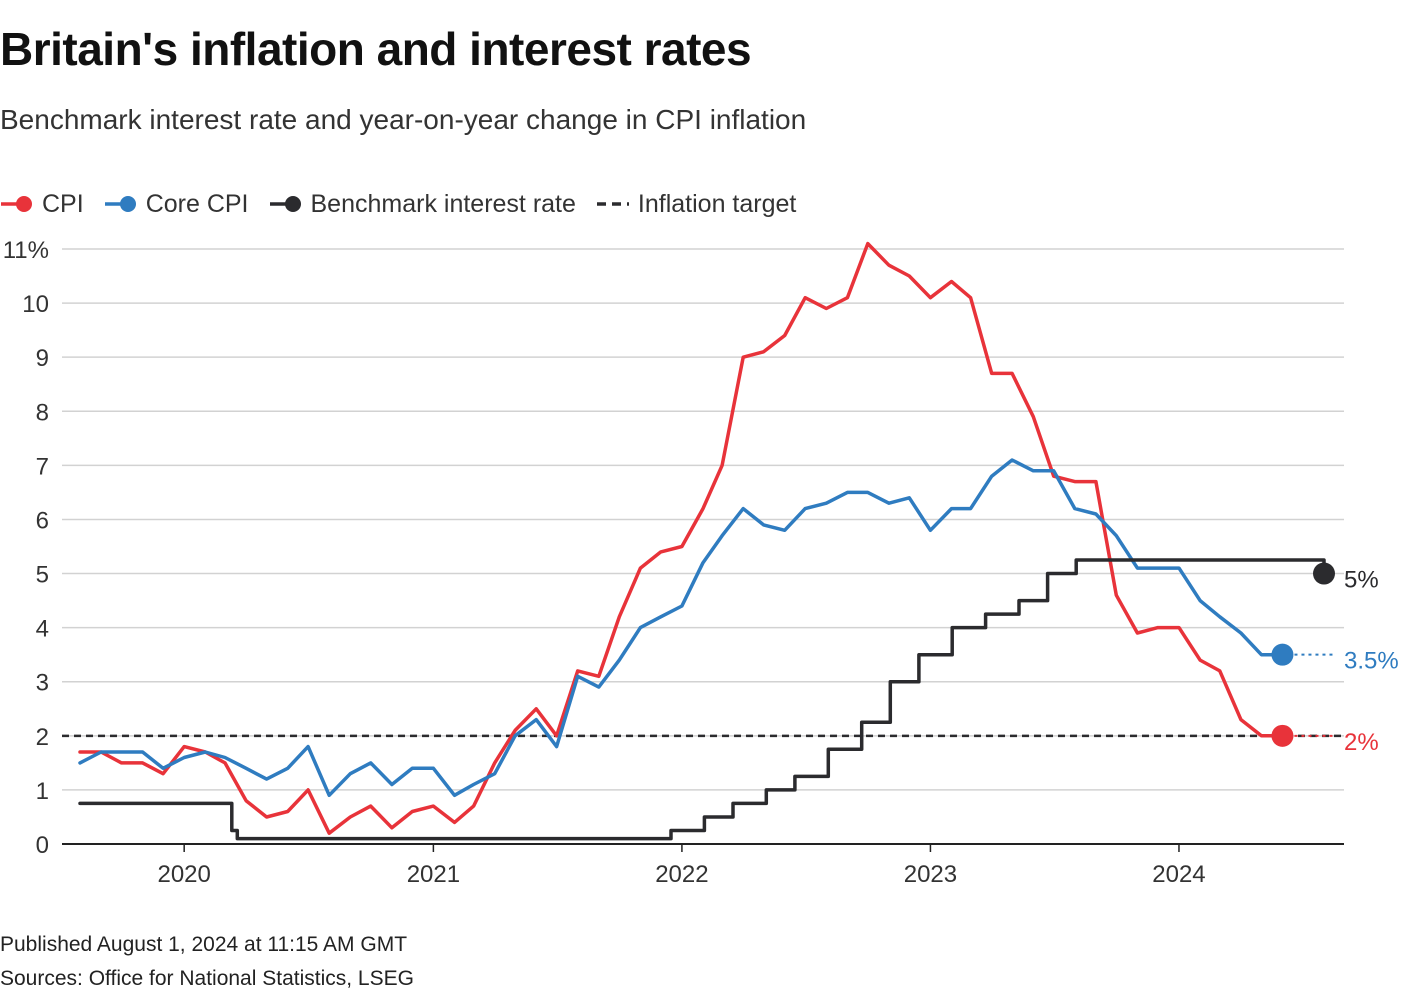  Describe the element at coordinates (1324, 573) in the screenshot. I see `end-marker-rate` at that location.